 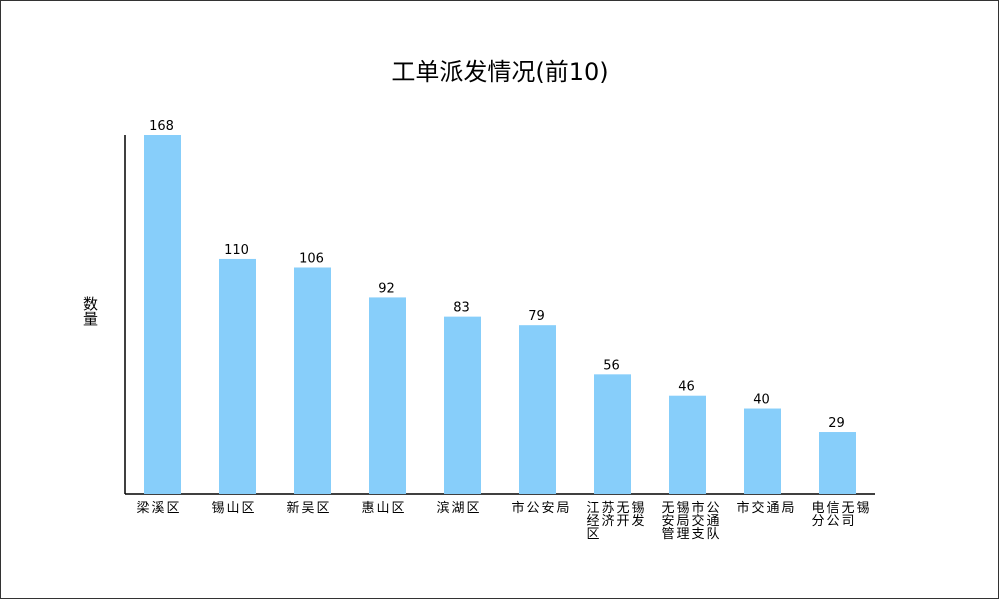 What do you see at coordinates (234, 508) in the screenshot?
I see `x-tick-label: 锡山区` at bounding box center [234, 508].